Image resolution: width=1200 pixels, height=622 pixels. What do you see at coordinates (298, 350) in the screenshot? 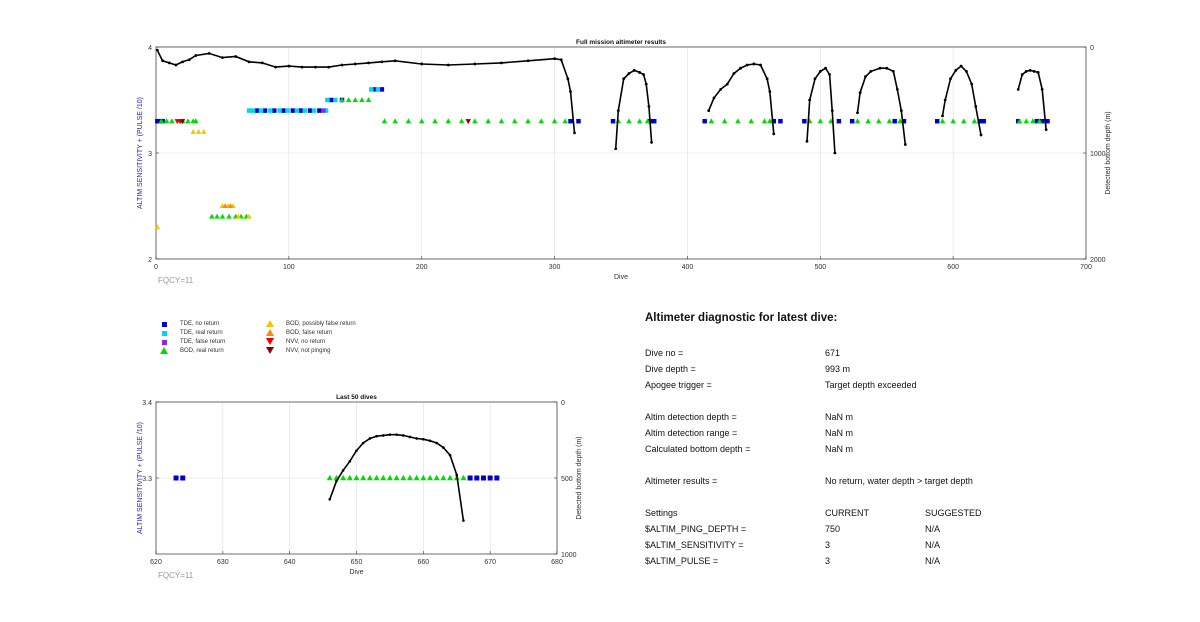
I see `legend-item-nvv-not-pinging: NVV, not pinging` at bounding box center [298, 350].